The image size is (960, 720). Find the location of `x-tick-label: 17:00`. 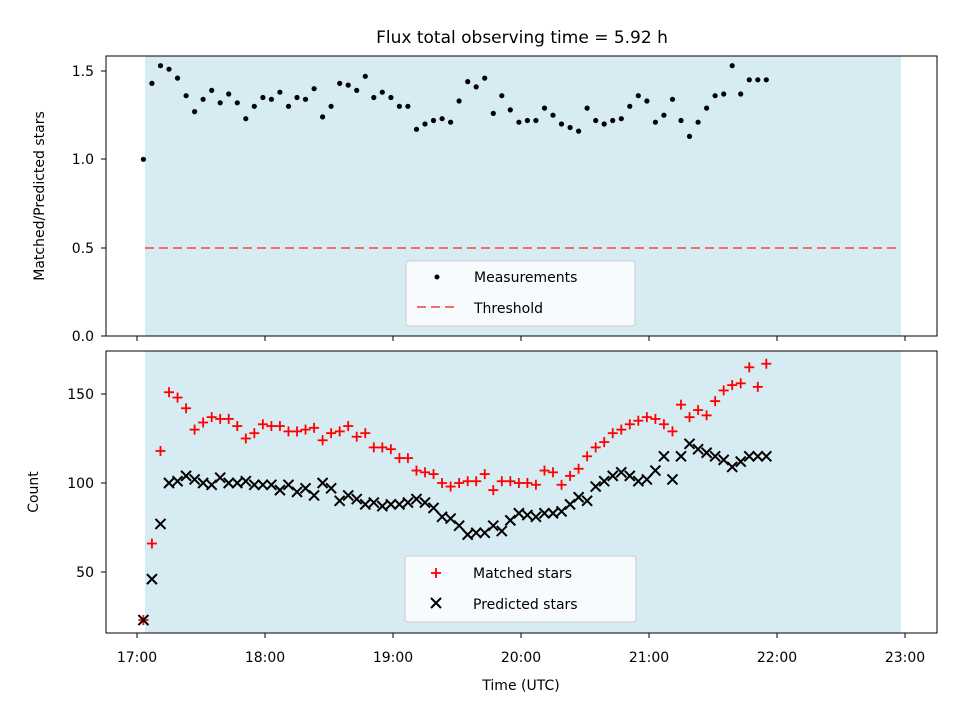

x-tick-label: 17:00 is located at coordinates (137, 658).